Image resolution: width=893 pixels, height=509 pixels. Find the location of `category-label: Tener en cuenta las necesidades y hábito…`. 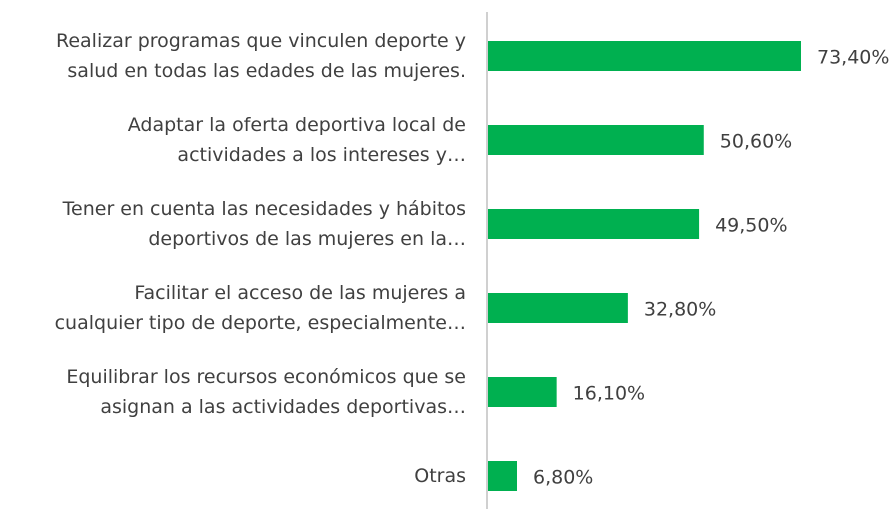

category-label: Tener en cuenta las necesidades y hábito… is located at coordinates (264, 224).